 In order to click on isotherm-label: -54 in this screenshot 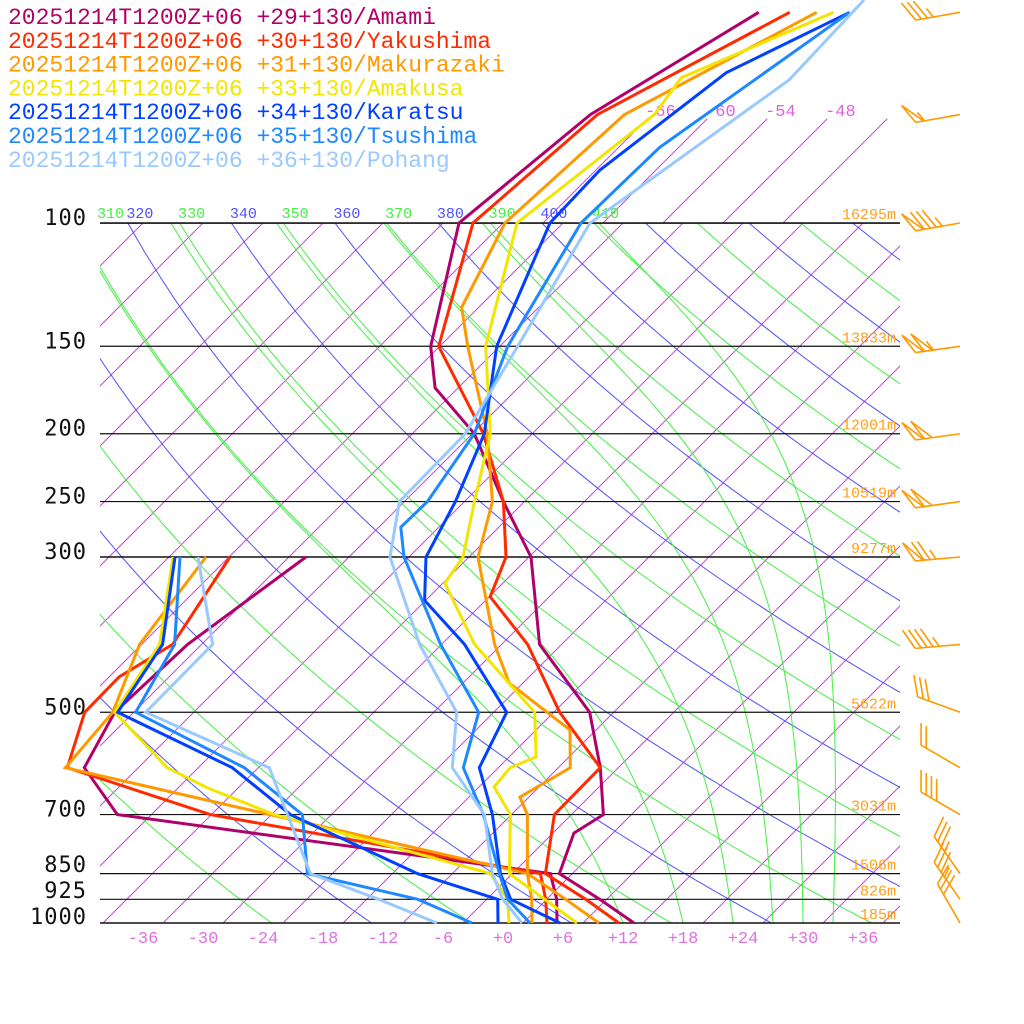, I will do `click(780, 112)`.